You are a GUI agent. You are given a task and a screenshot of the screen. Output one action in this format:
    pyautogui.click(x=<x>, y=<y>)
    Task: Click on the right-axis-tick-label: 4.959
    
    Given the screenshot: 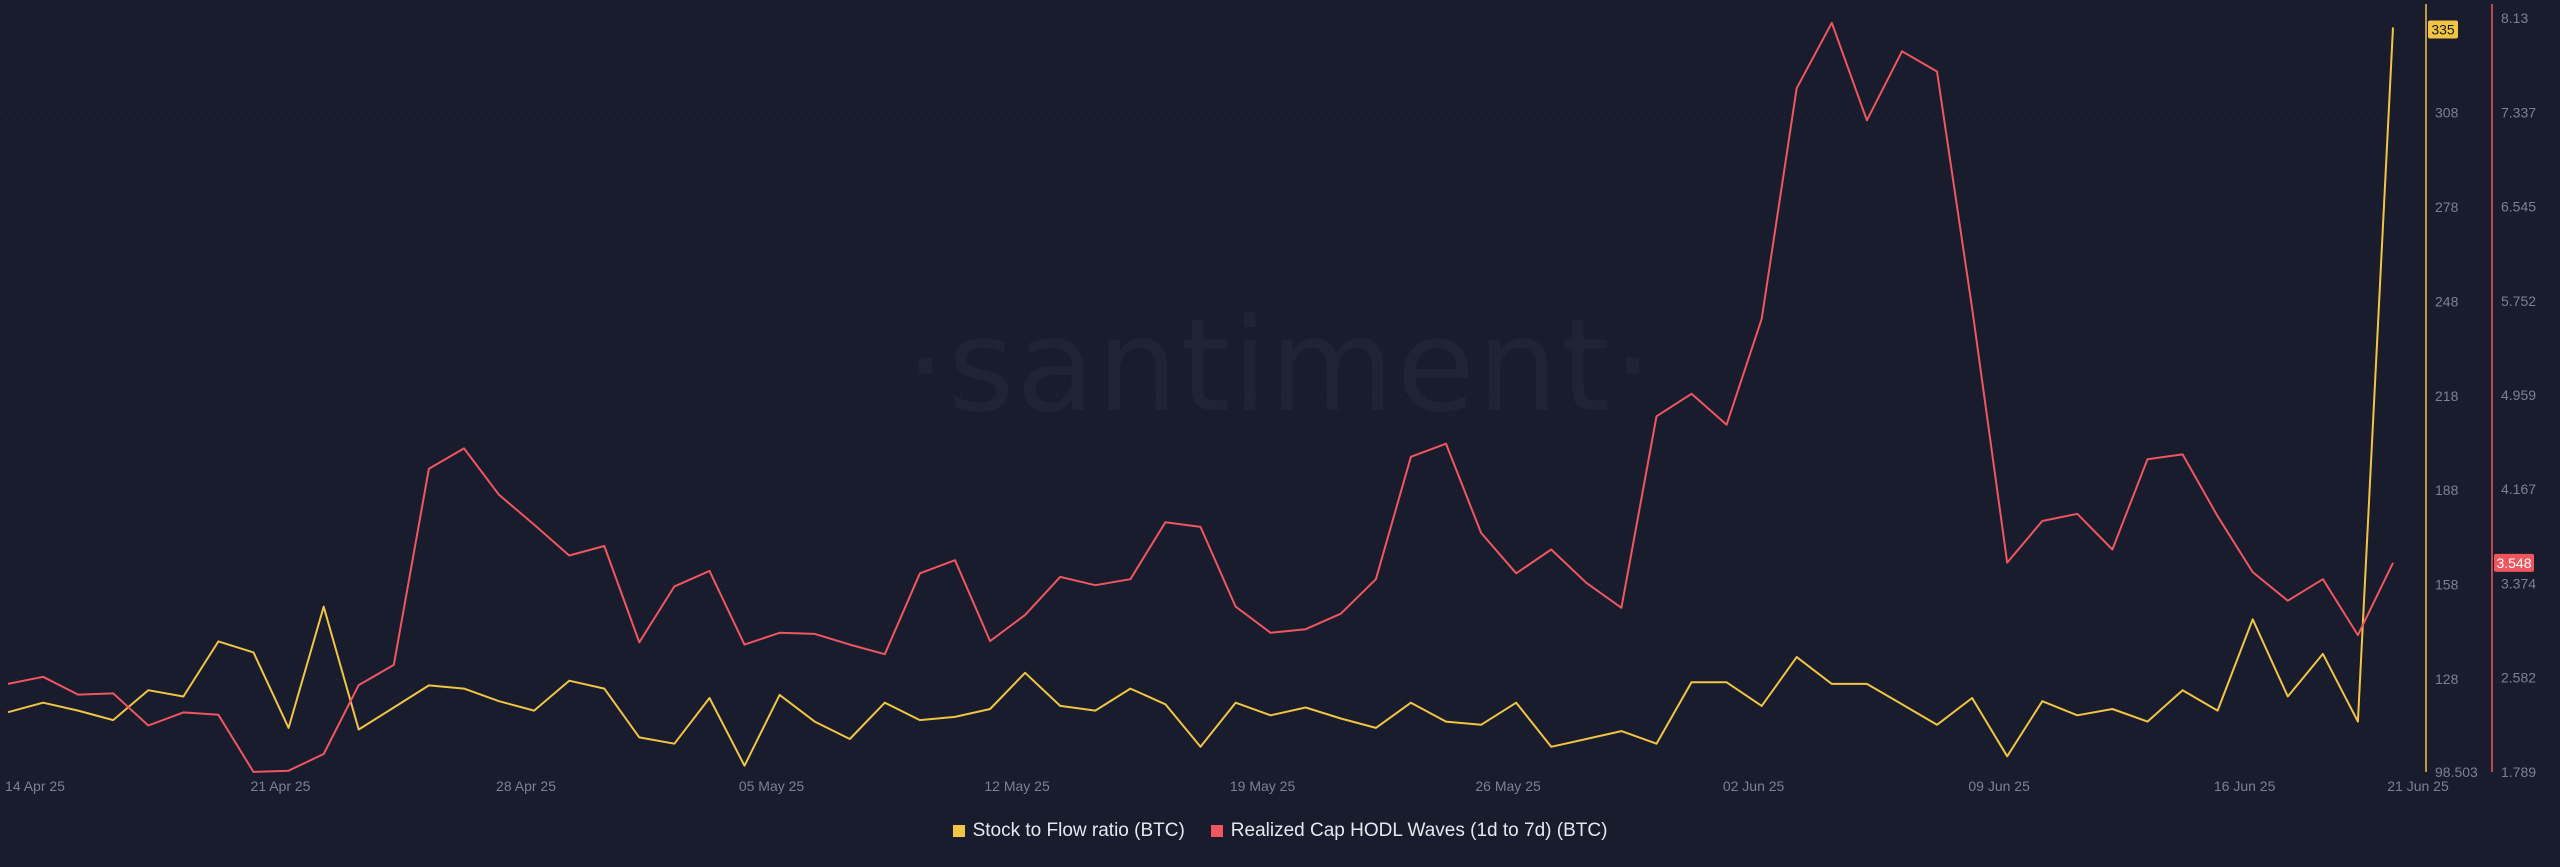 What is the action you would take?
    pyautogui.click(x=2518, y=395)
    